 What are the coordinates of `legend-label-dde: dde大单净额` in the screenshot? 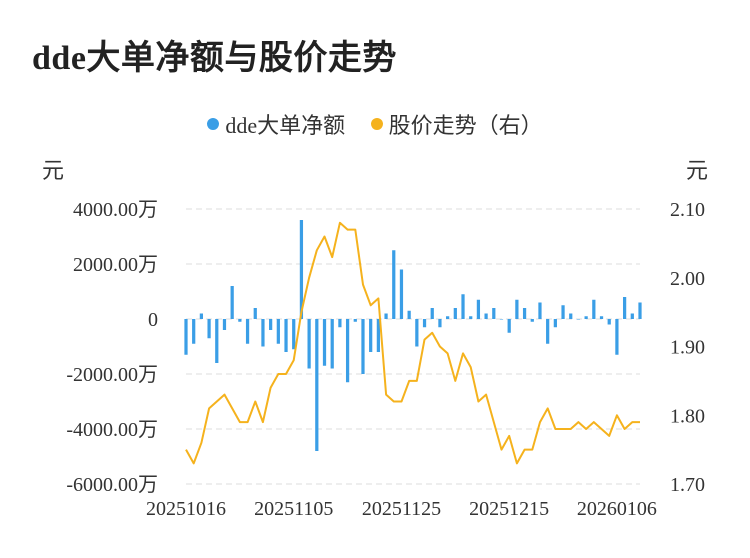 It's located at (285, 125).